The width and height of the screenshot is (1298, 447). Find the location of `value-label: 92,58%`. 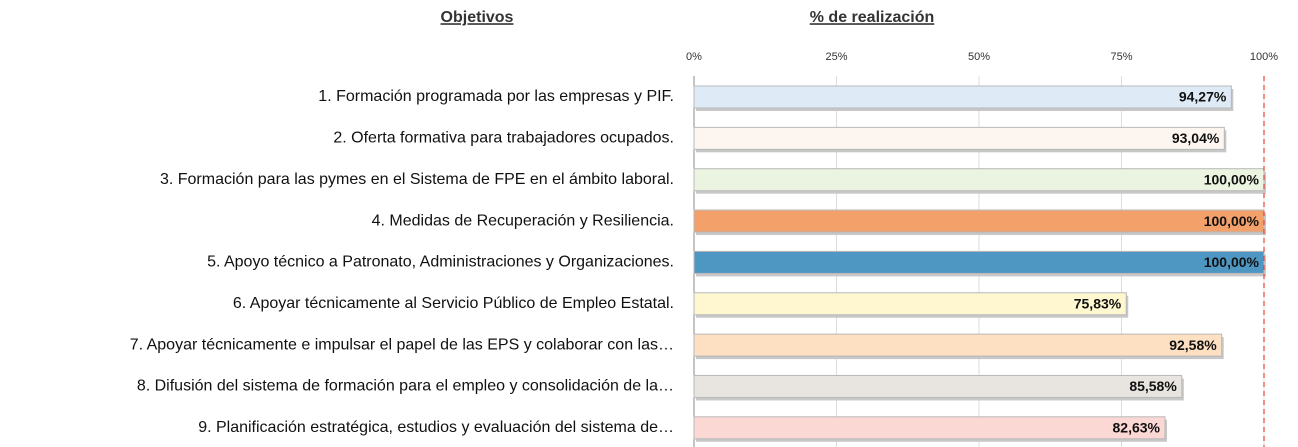

value-label: 92,58% is located at coordinates (1193, 345).